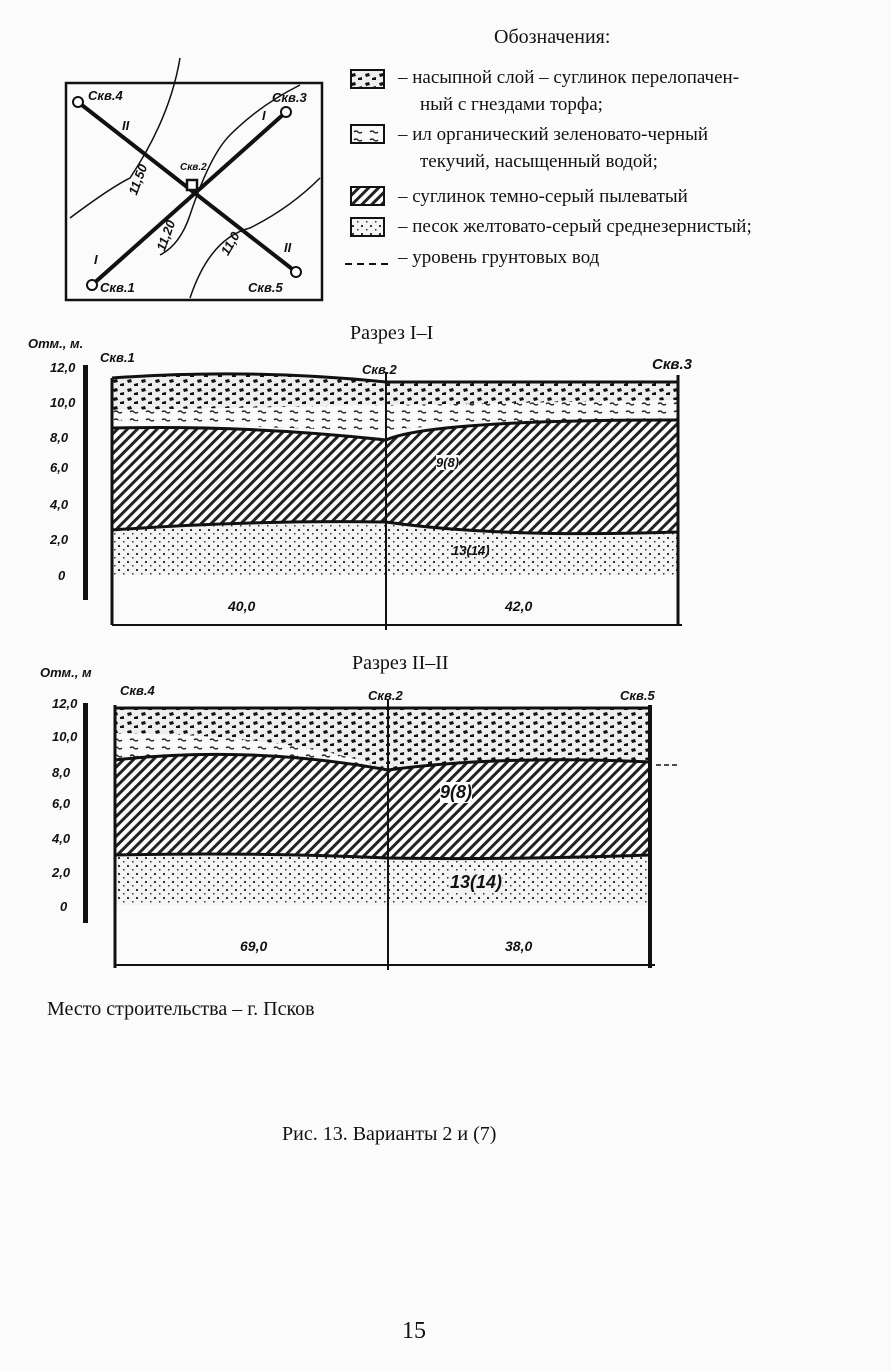 This screenshot has height=1371, width=891. Describe the element at coordinates (61, 772) in the screenshot. I see `section-2-tick: 8,0` at that location.